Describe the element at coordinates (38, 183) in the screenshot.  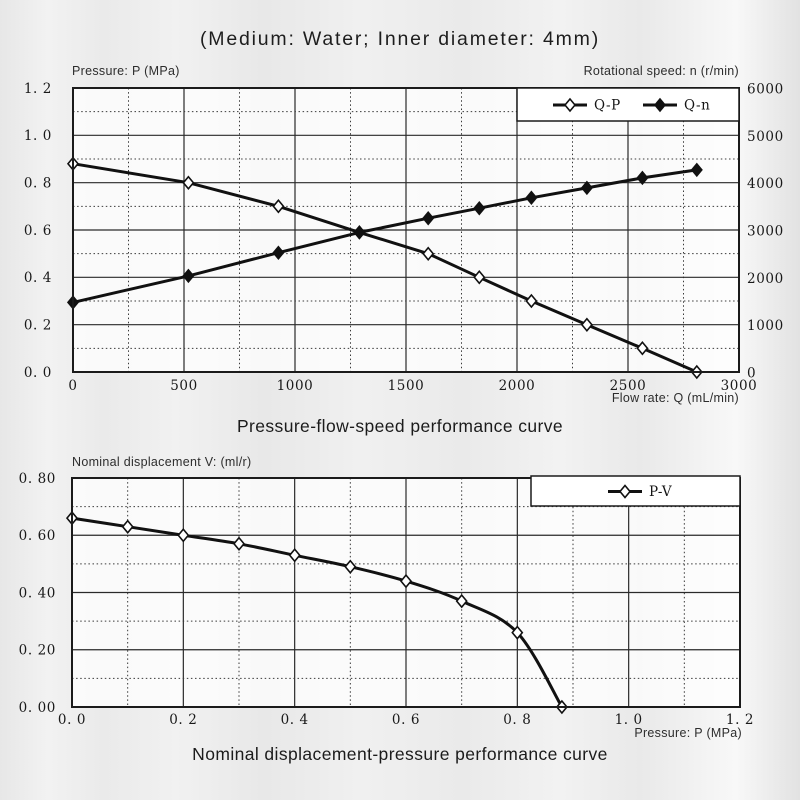
I see `left-axis-tick-label: 0. 8` at that location.